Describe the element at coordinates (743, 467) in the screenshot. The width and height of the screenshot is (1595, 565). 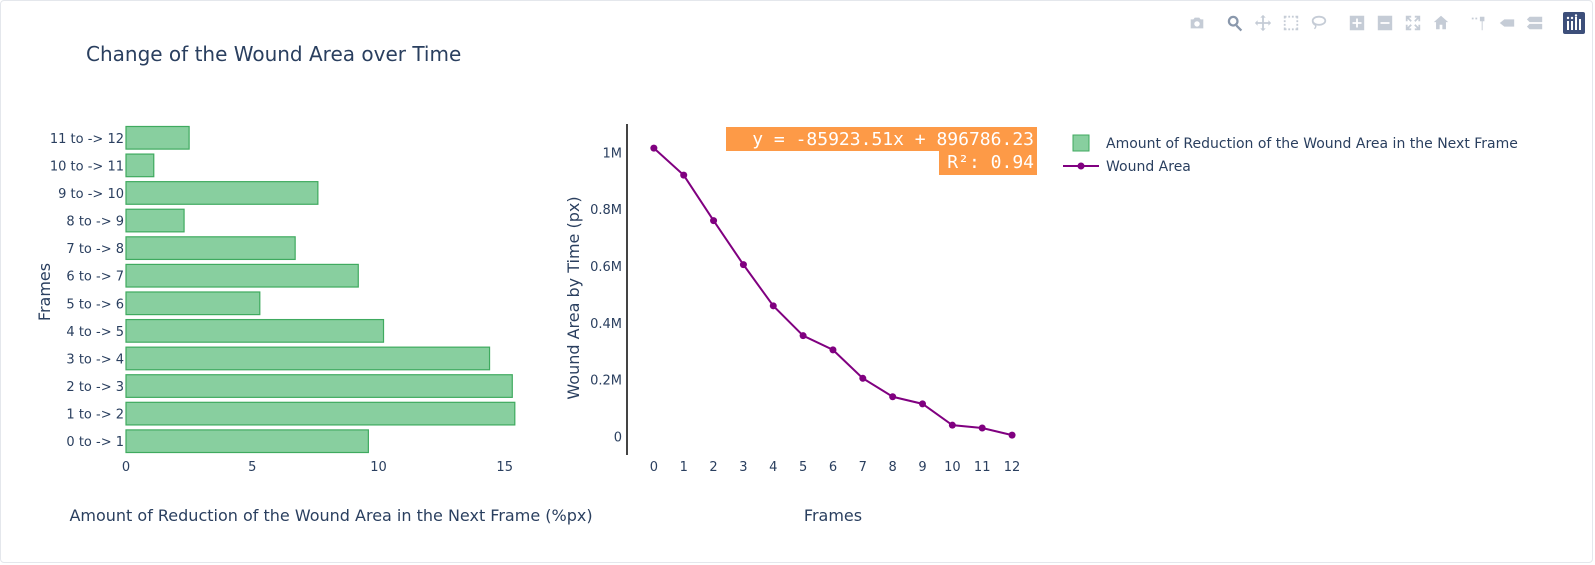
I see `line-x-tick-label: 3` at that location.